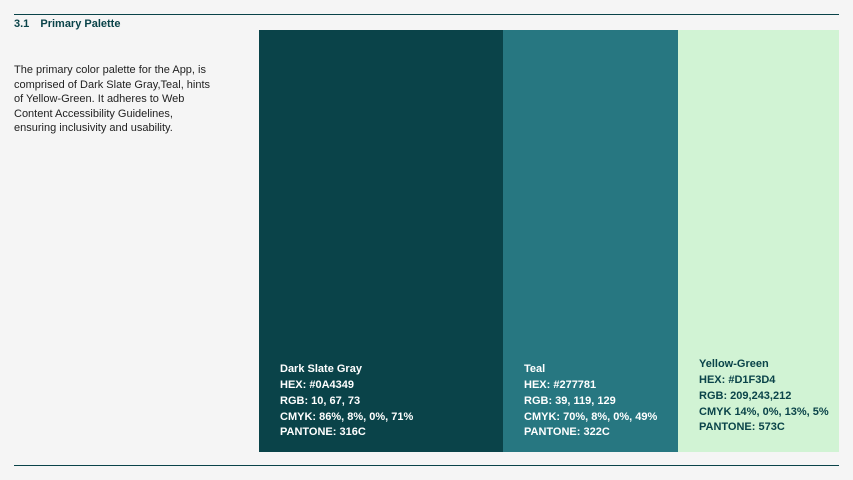 This screenshot has height=480, width=853. What do you see at coordinates (560, 385) in the screenshot?
I see `swatch-hex: HEX: #277781` at bounding box center [560, 385].